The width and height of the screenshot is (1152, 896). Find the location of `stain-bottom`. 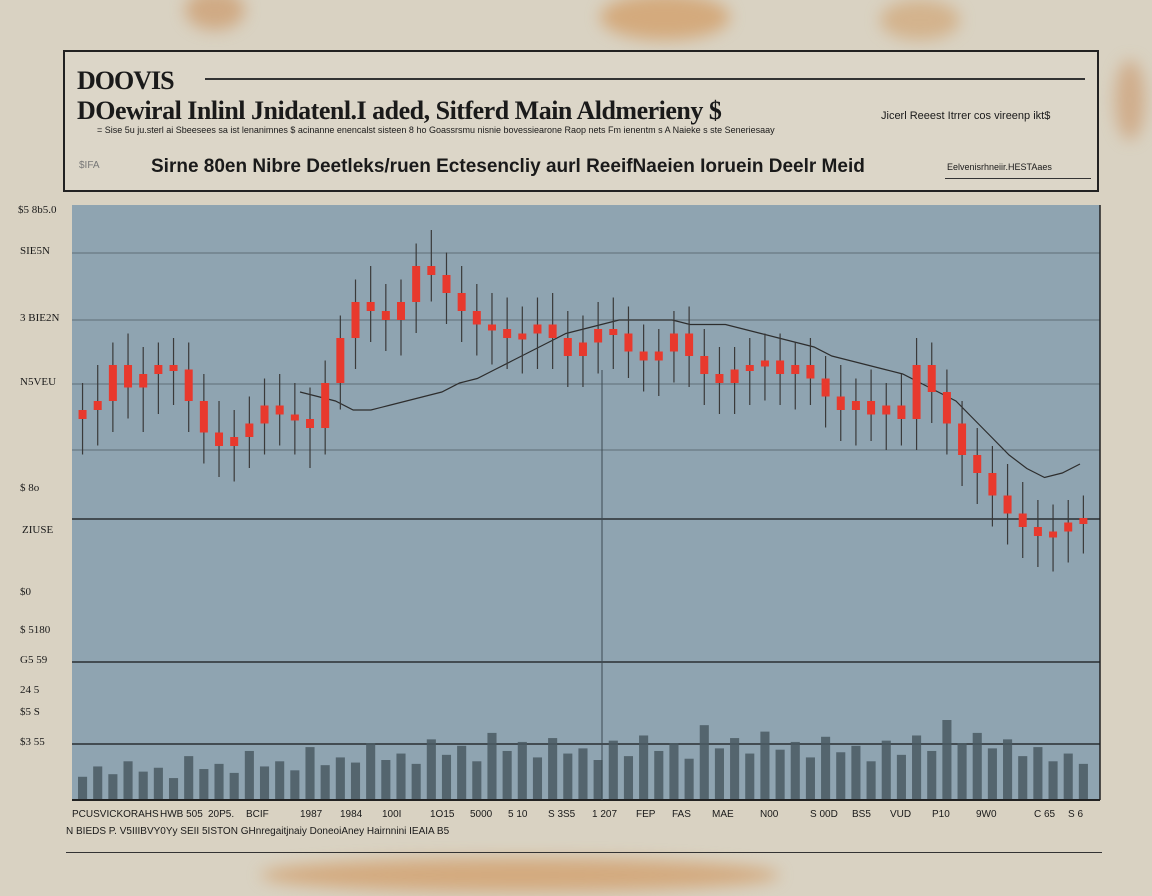

stain-bottom is located at coordinates (520, 875).